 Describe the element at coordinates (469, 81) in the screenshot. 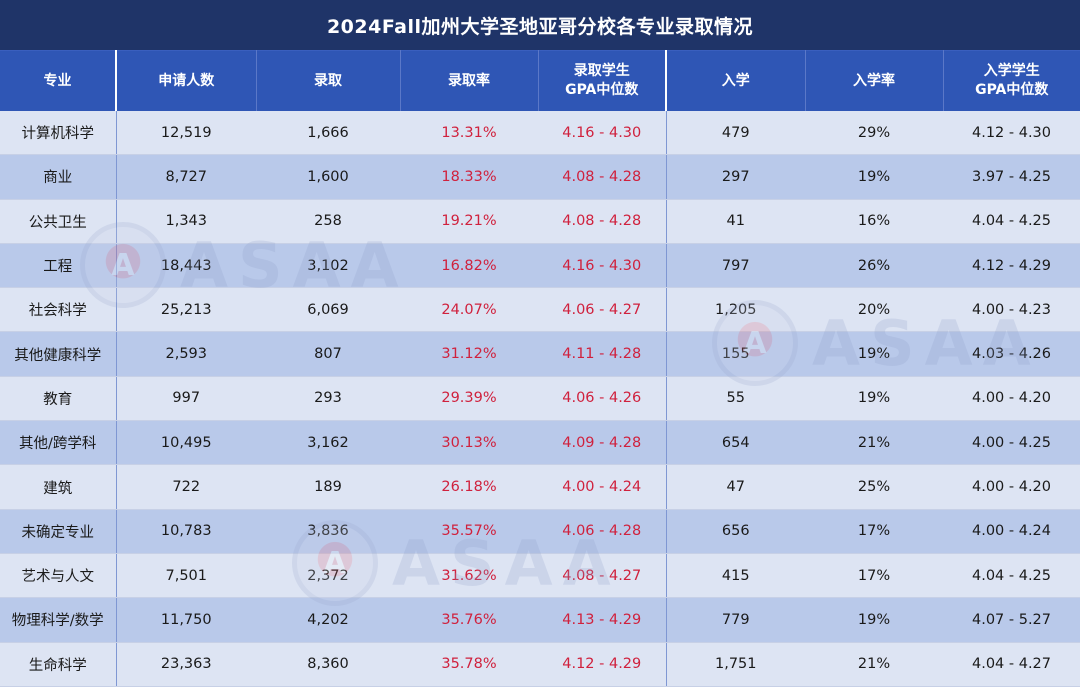

I see `header-admit-rate: 录取率` at that location.